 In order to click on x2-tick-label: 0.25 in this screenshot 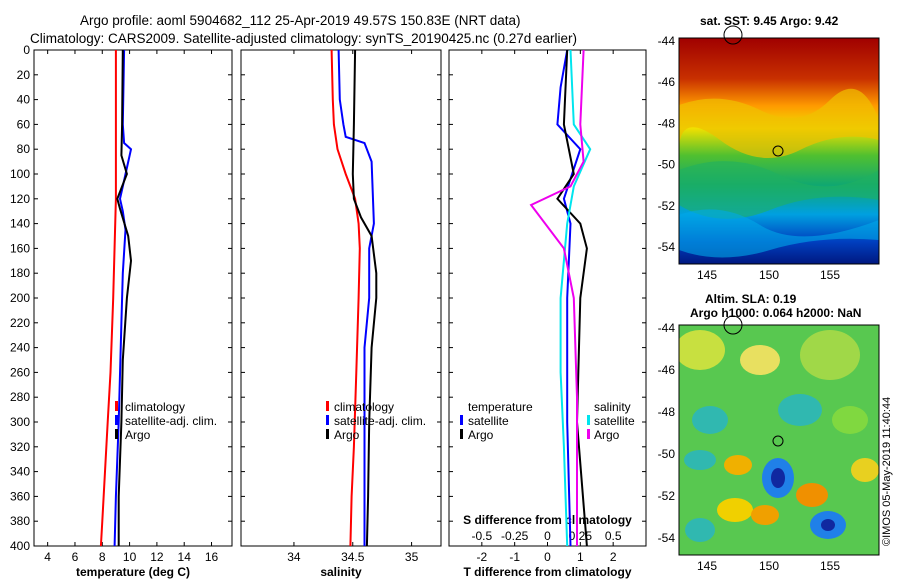, I will do `click(581, 536)`.